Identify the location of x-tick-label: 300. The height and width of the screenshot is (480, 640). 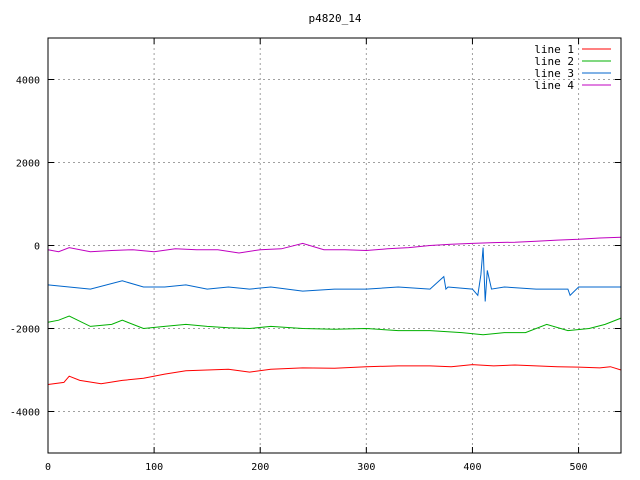
(366, 467).